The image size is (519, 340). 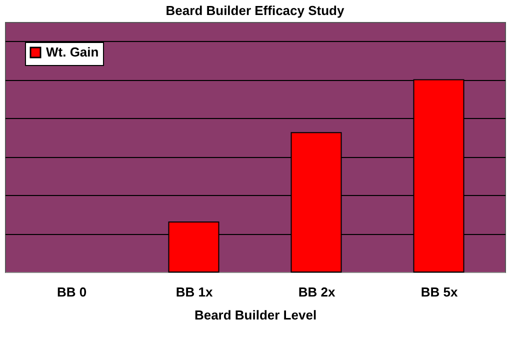 I want to click on x-tick-label: BB 1x, so click(x=195, y=292).